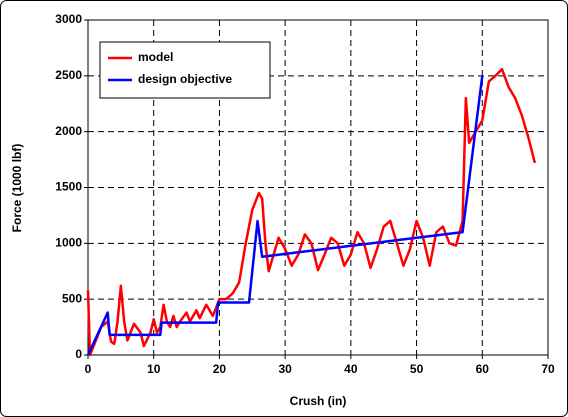 The width and height of the screenshot is (568, 417). I want to click on y-tick-label: 0, so click(78, 354).